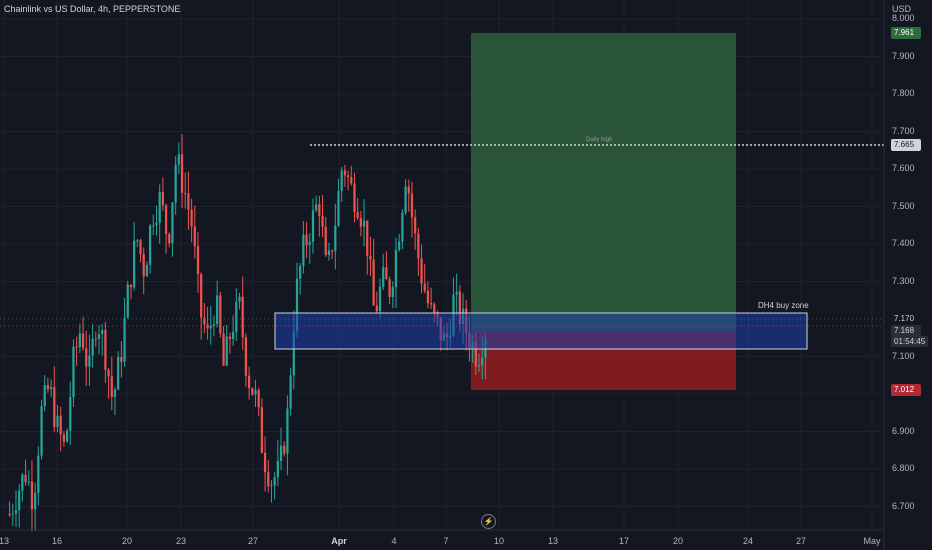  What do you see at coordinates (92, 9) in the screenshot?
I see `symbol-title: Chainlink vs US Dollar, 4h, PEPPERSTONE` at bounding box center [92, 9].